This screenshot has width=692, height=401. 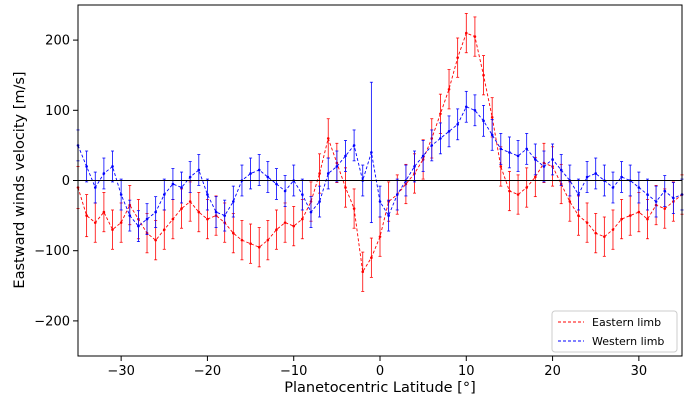 What do you see at coordinates (552, 371) in the screenshot?
I see `x-tick-label: 20` at bounding box center [552, 371].